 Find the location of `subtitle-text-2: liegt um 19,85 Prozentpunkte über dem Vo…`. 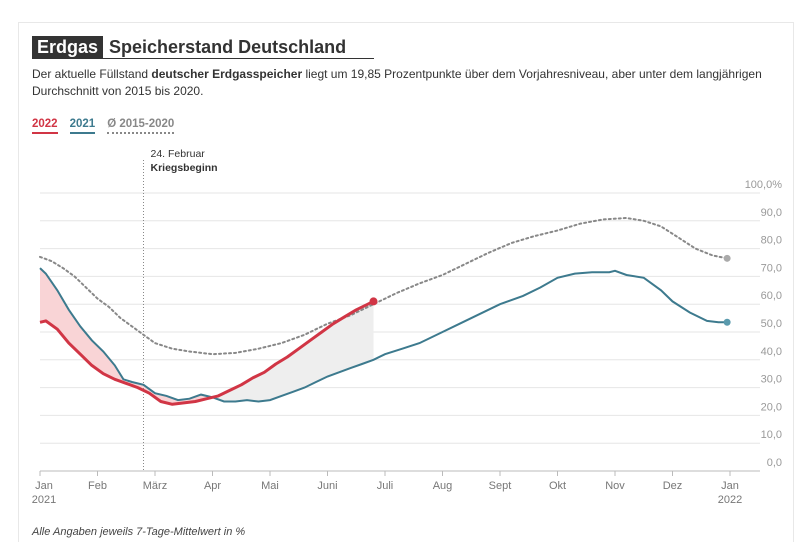

subtitle-text-2: liegt um 19,85 Prozentpunkte über dem Vo… is located at coordinates (397, 82).